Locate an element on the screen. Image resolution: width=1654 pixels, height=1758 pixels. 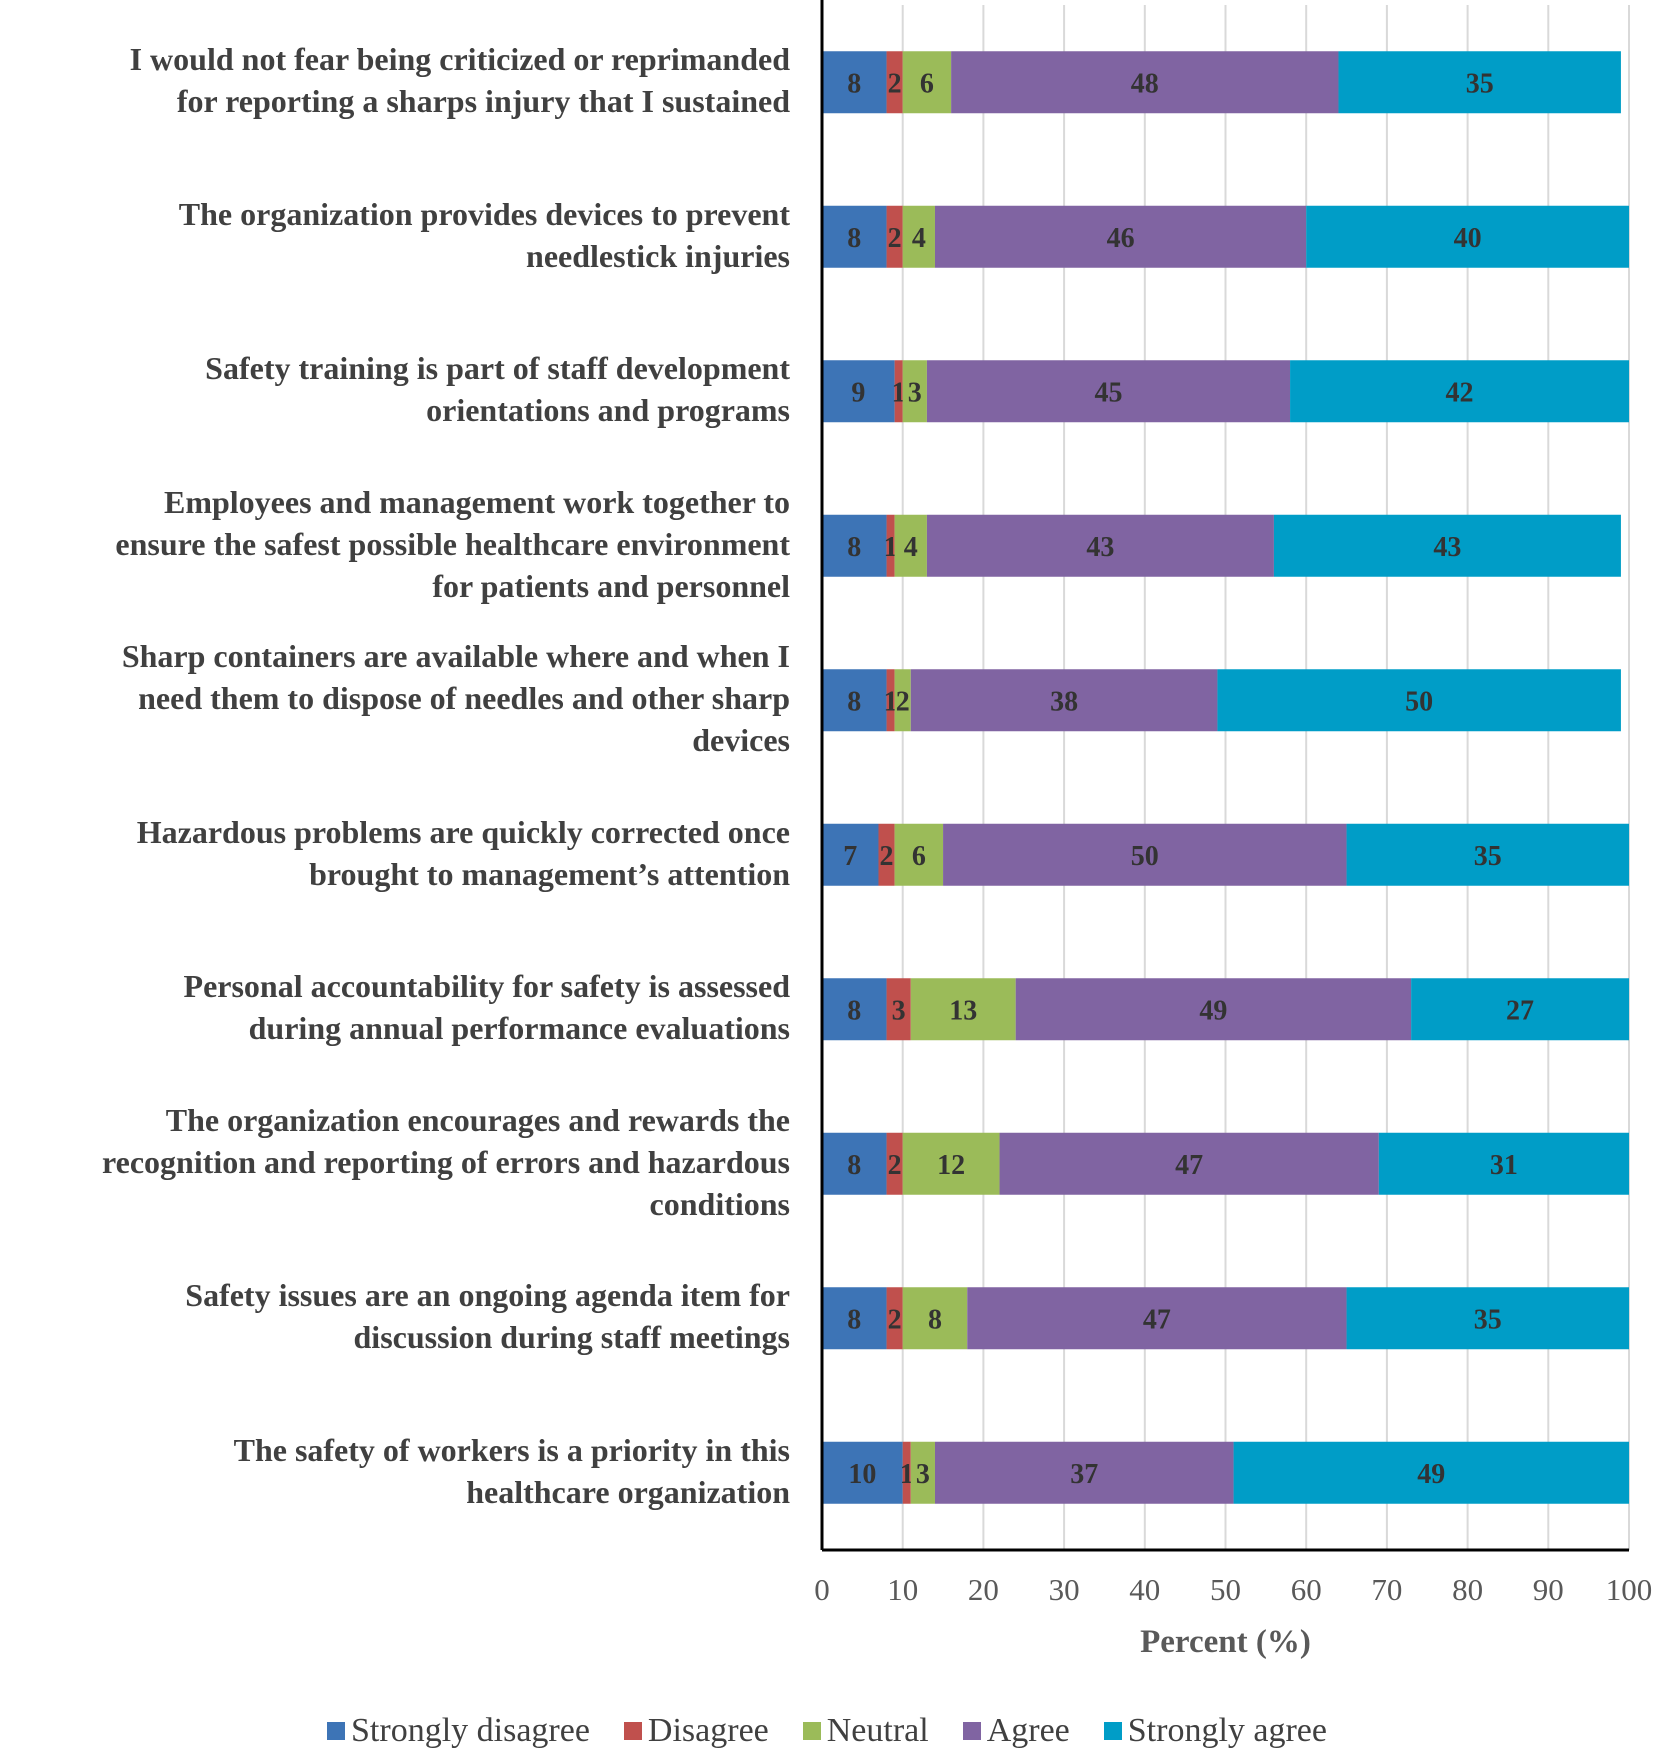
data-label: 42 is located at coordinates (1460, 392).